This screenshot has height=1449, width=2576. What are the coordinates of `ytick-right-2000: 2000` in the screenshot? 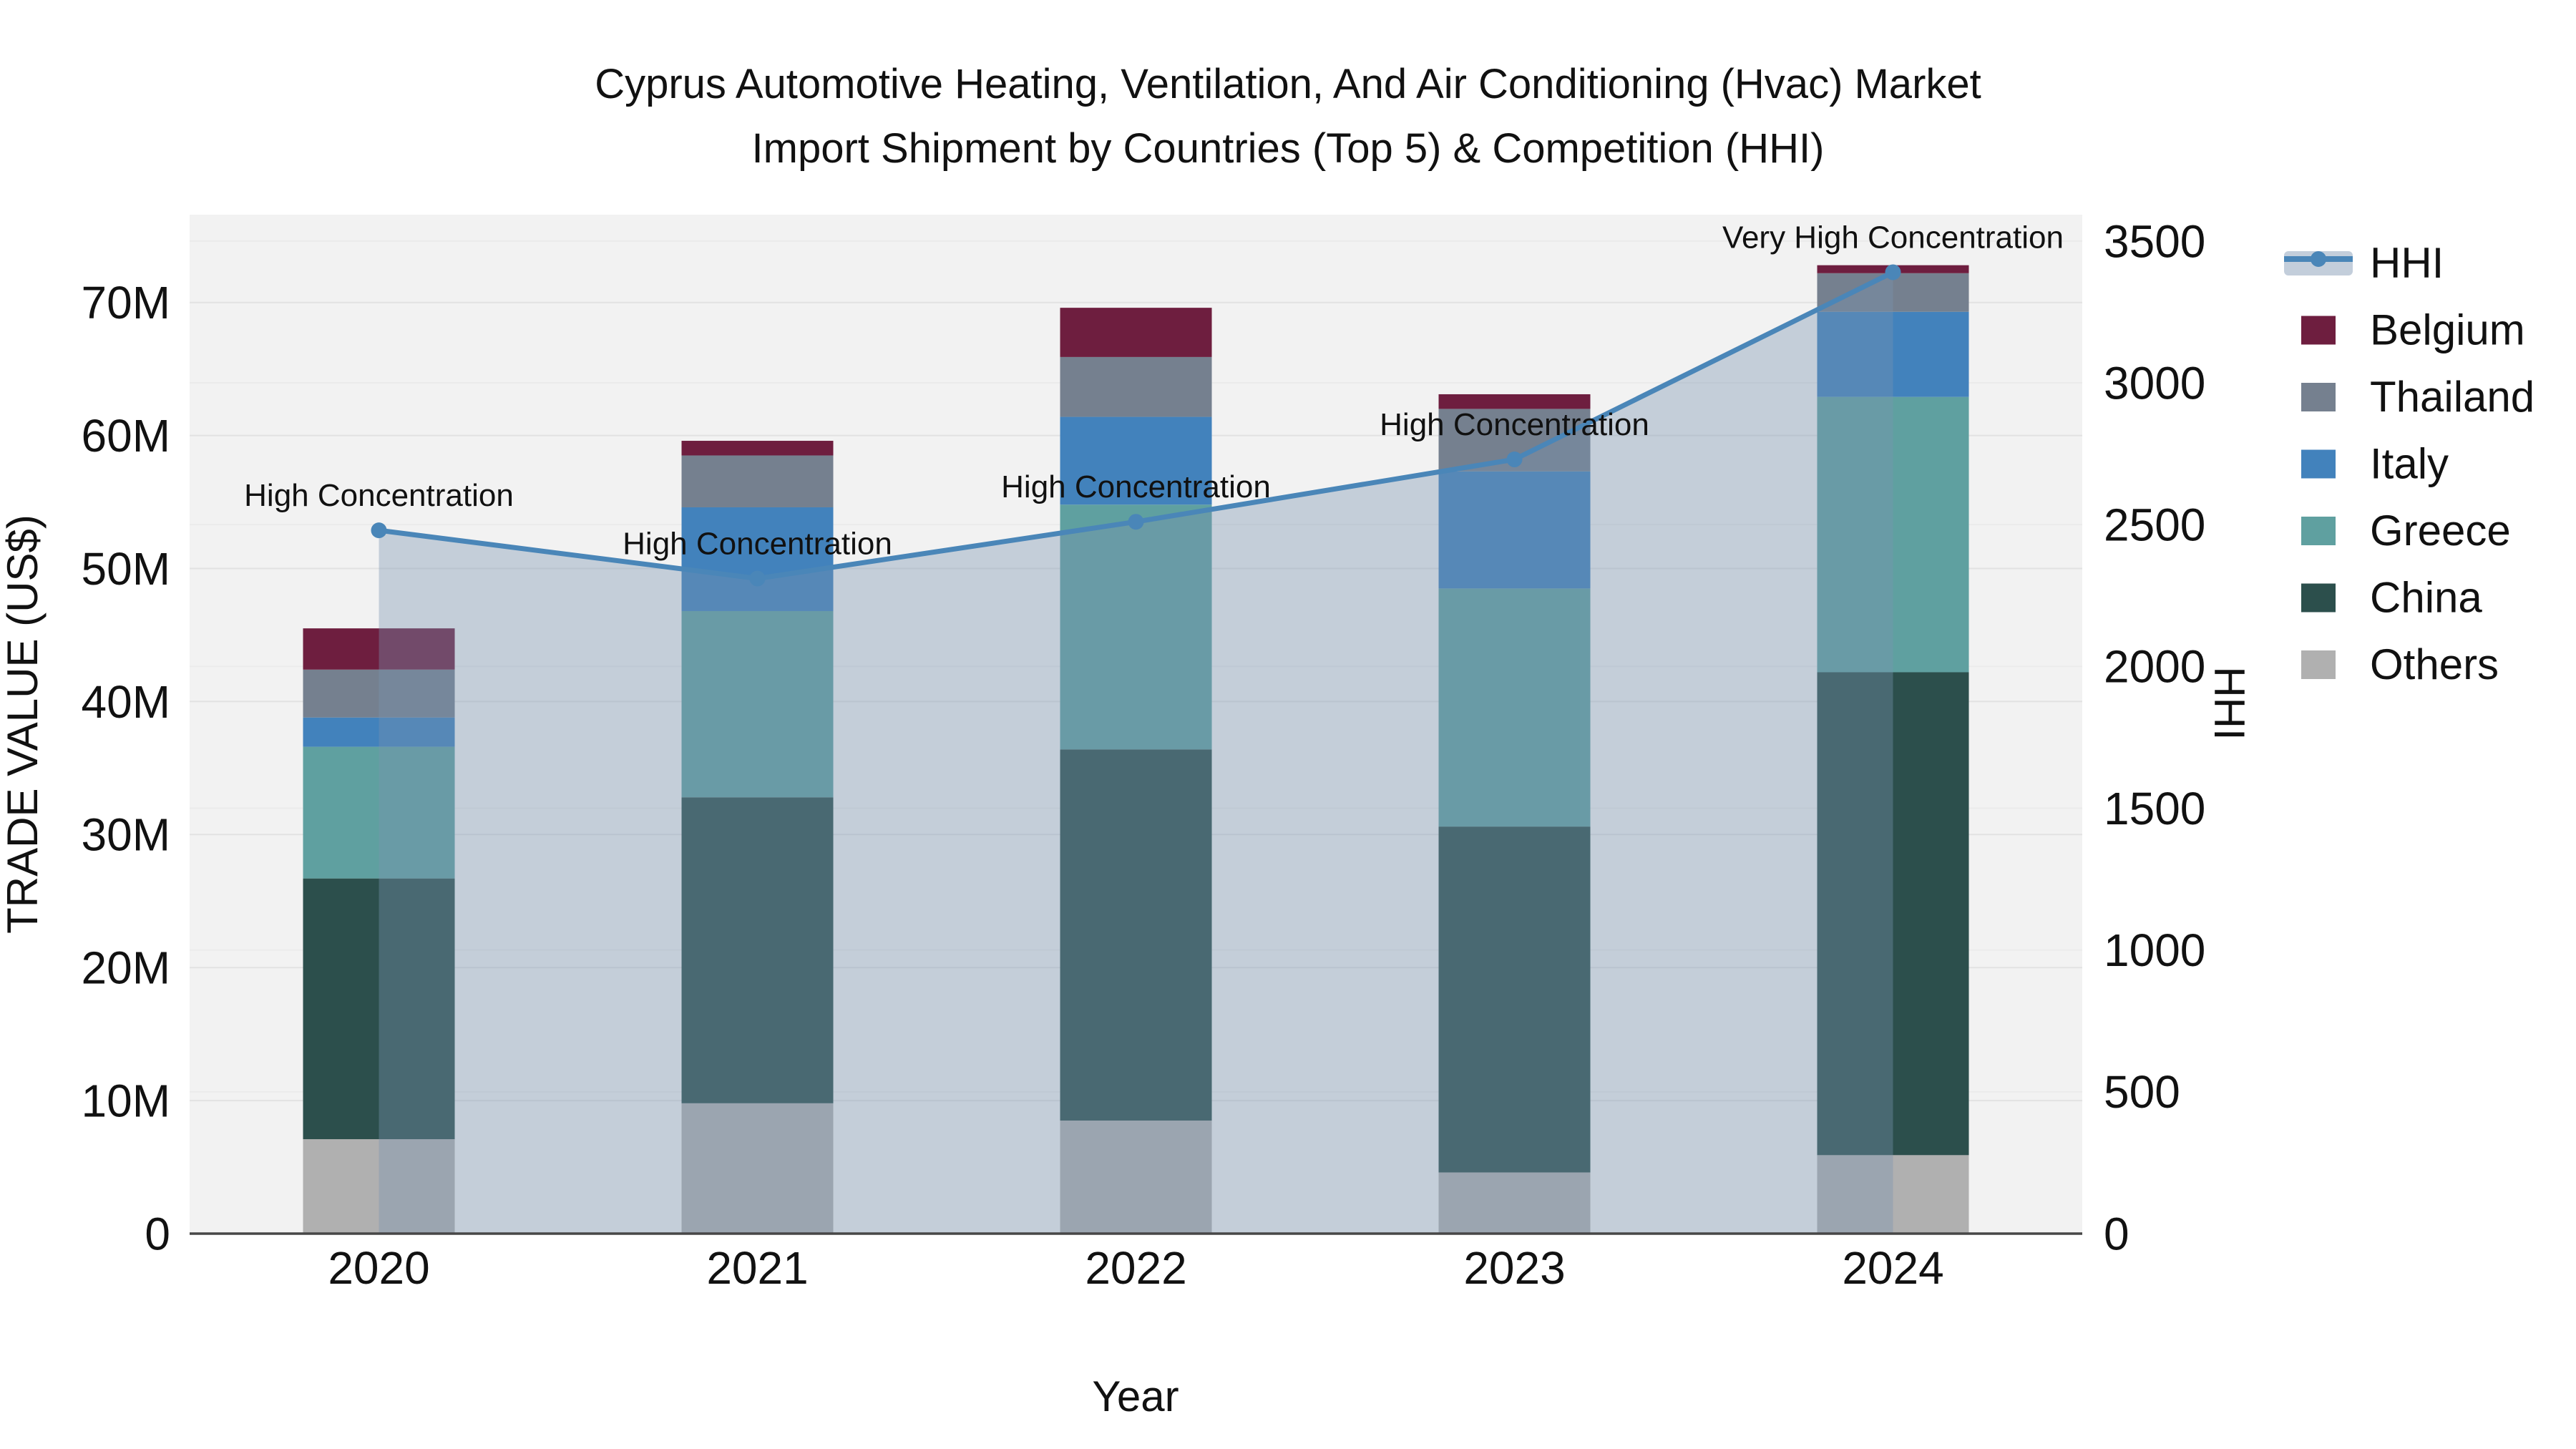 It's located at (2154, 667).